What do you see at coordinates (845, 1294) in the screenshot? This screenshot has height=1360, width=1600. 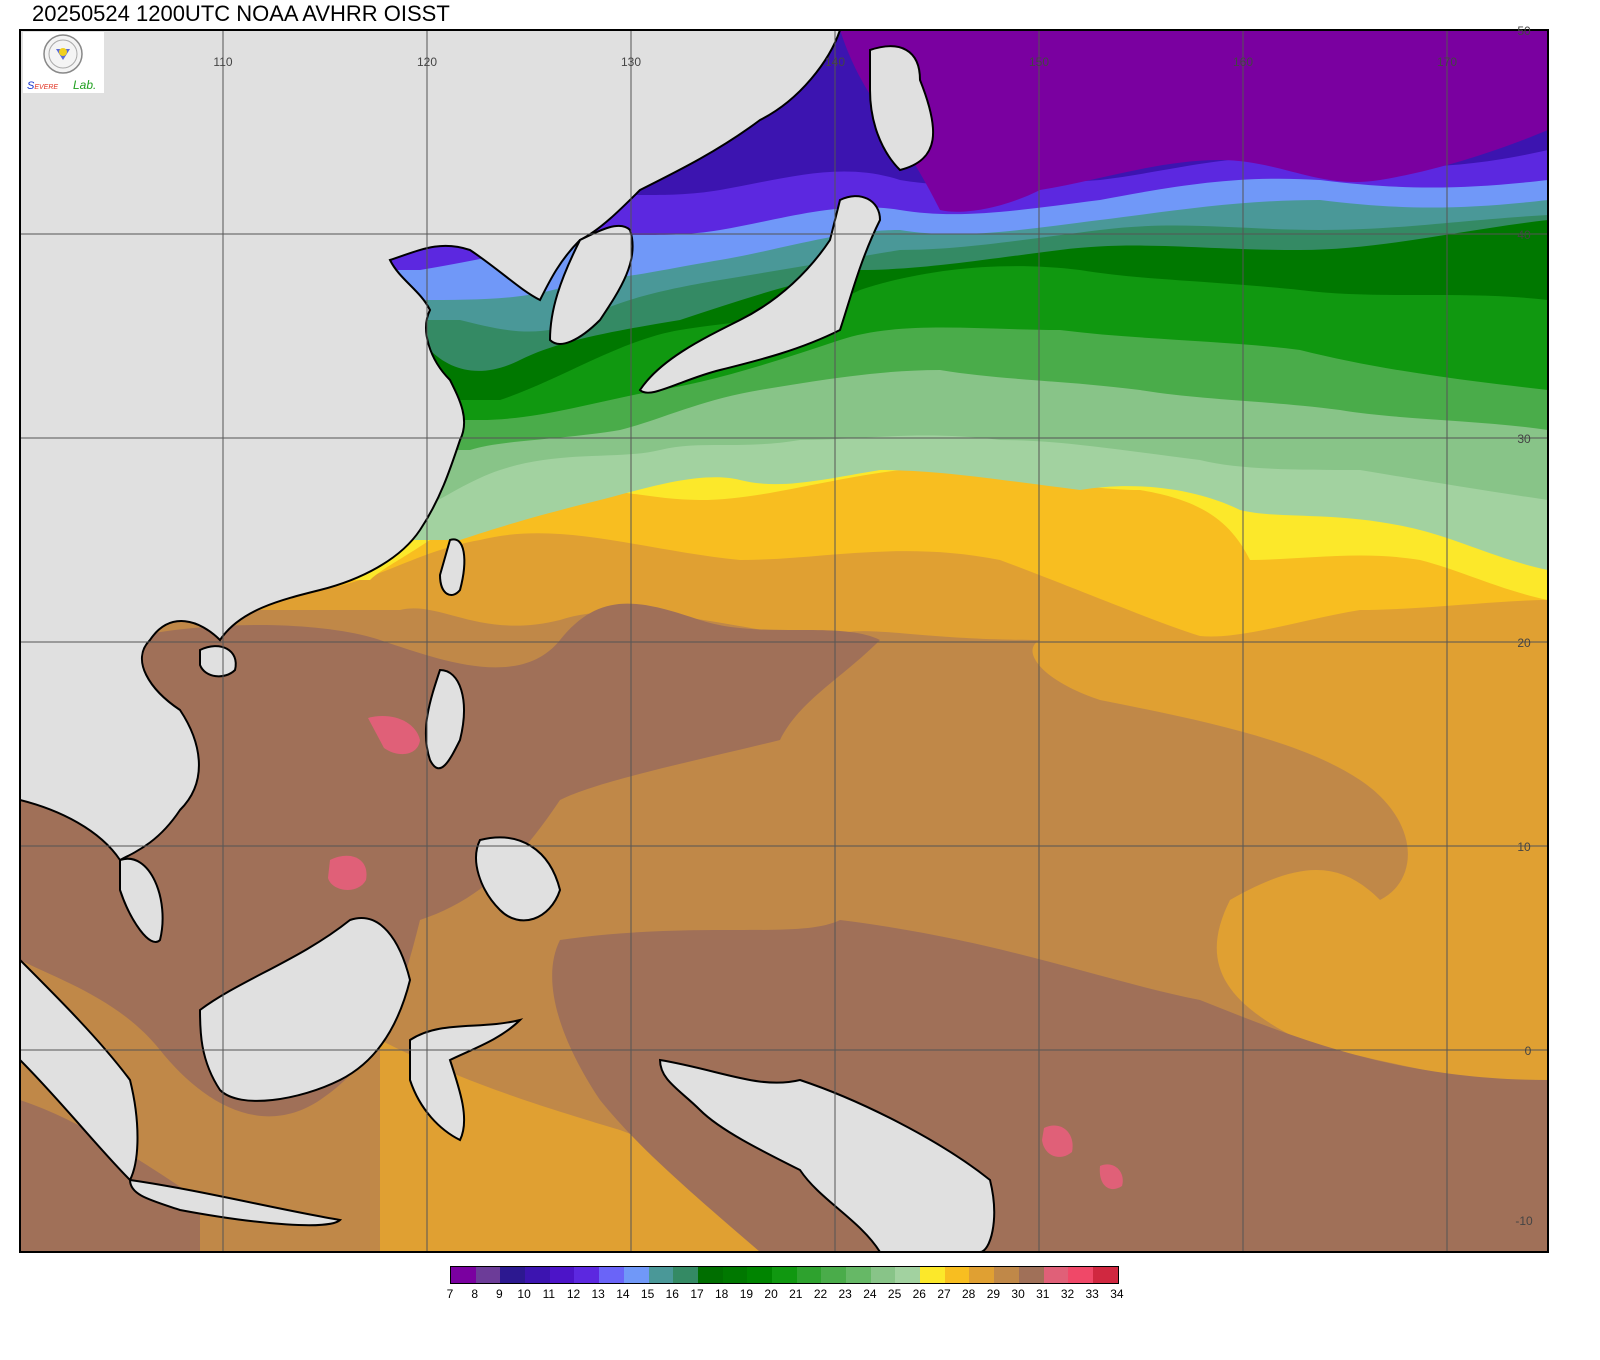 I see `colorbar-label: 23` at bounding box center [845, 1294].